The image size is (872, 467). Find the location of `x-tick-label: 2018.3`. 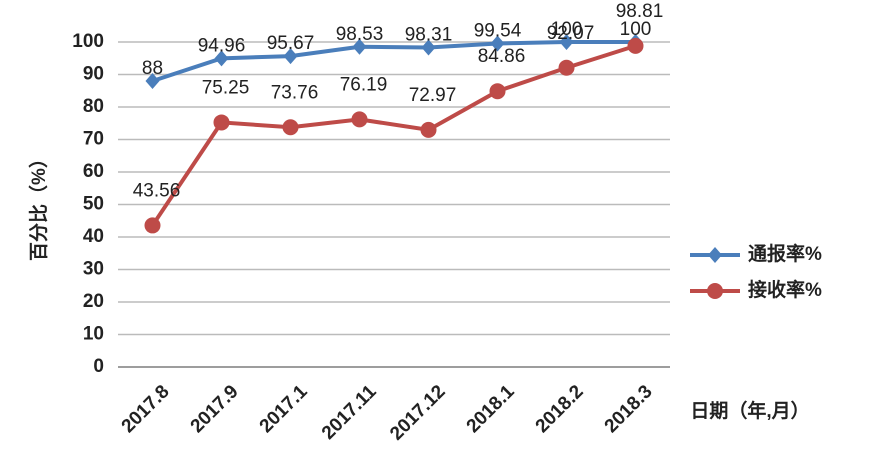

x-tick-label: 2018.3 is located at coordinates (629, 409).